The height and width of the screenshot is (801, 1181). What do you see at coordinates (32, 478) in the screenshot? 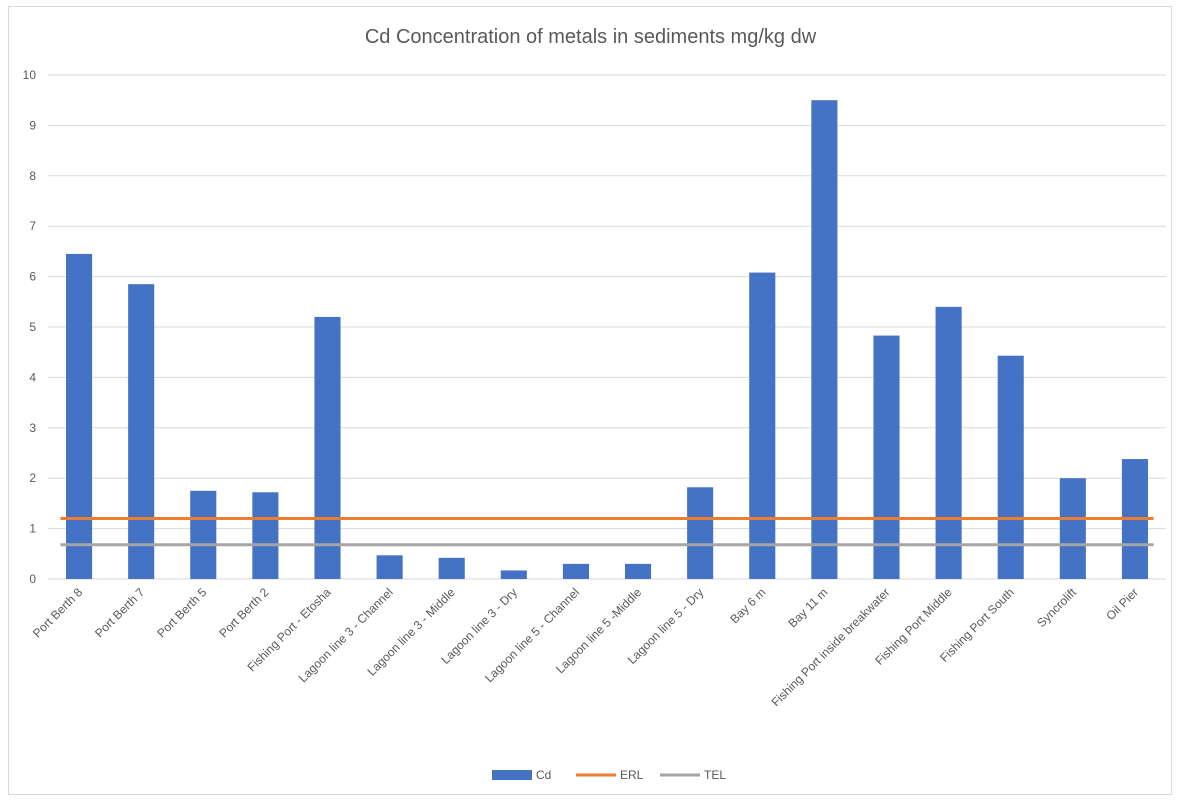
I see `y-tick-label: 2` at bounding box center [32, 478].